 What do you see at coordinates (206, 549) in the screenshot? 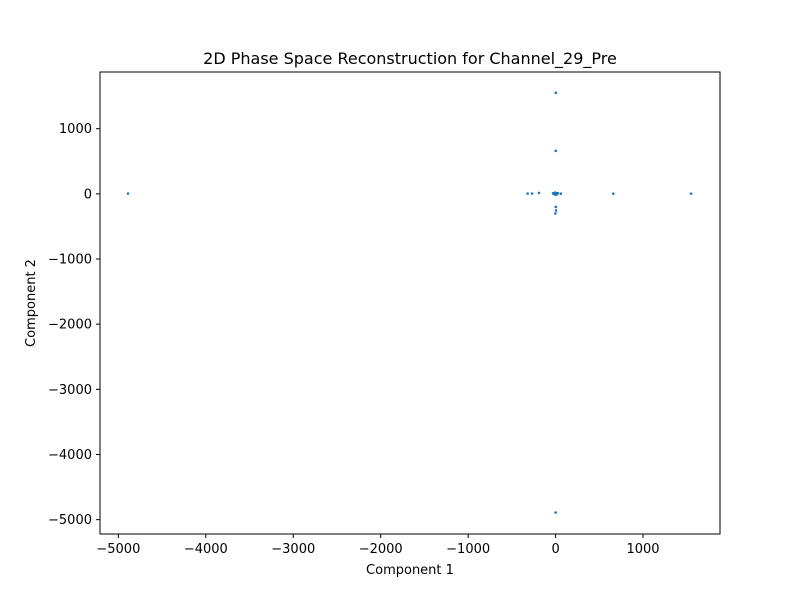
I see `x-tick-label-1: −4000` at bounding box center [206, 549].